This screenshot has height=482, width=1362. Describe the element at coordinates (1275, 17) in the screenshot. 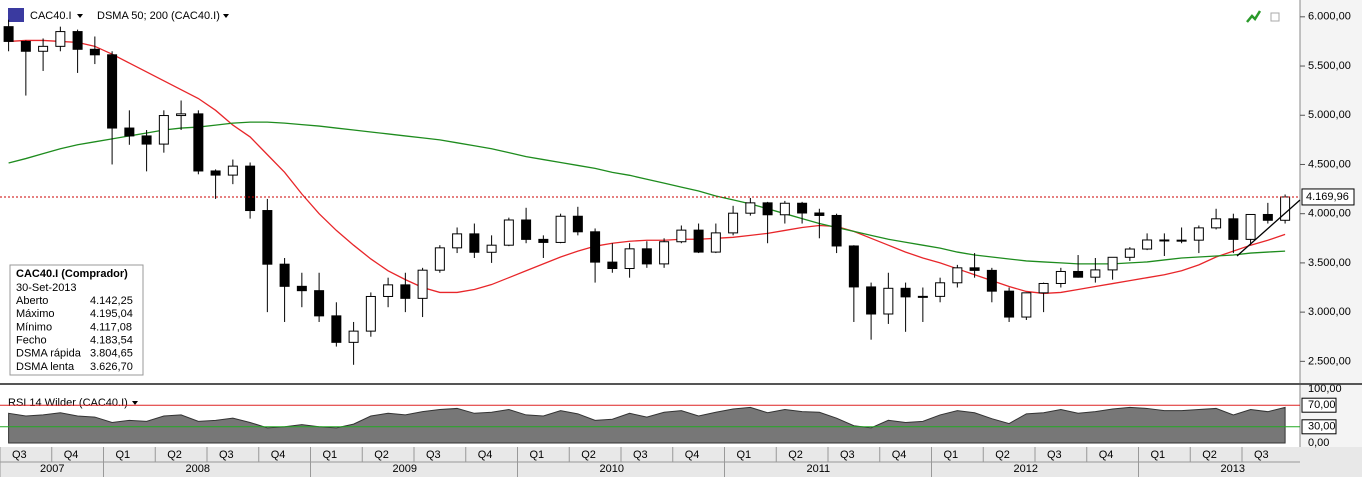

I see `window-button` at that location.